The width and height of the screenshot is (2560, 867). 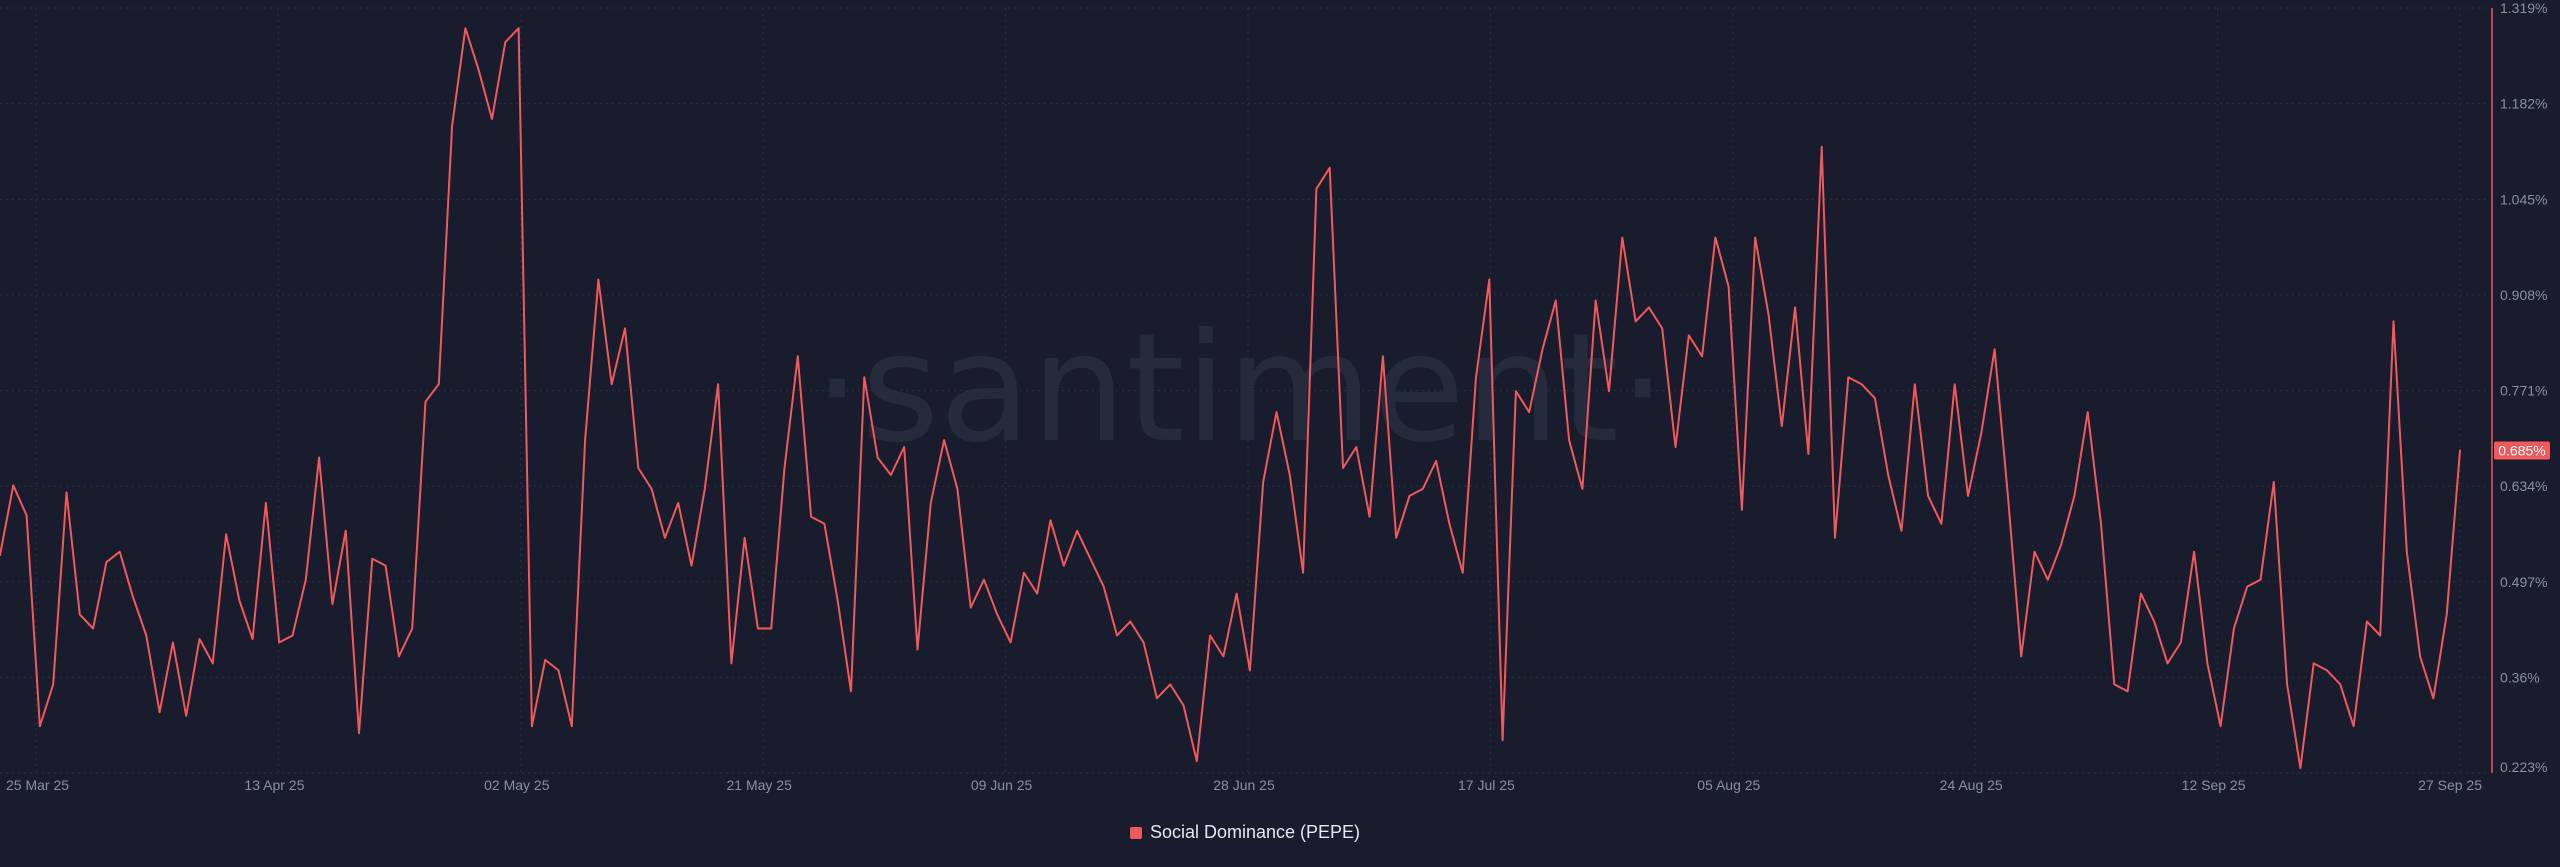 What do you see at coordinates (274, 785) in the screenshot?
I see `x-tick-label: 13 Apr 25` at bounding box center [274, 785].